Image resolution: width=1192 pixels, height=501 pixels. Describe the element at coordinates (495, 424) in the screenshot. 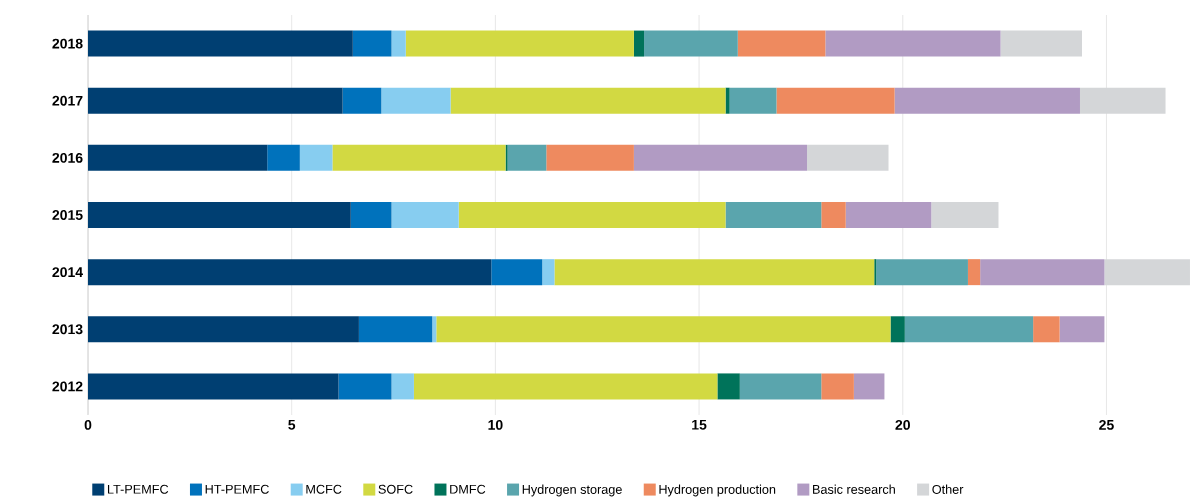

I see `x-tick-label: 10` at that location.